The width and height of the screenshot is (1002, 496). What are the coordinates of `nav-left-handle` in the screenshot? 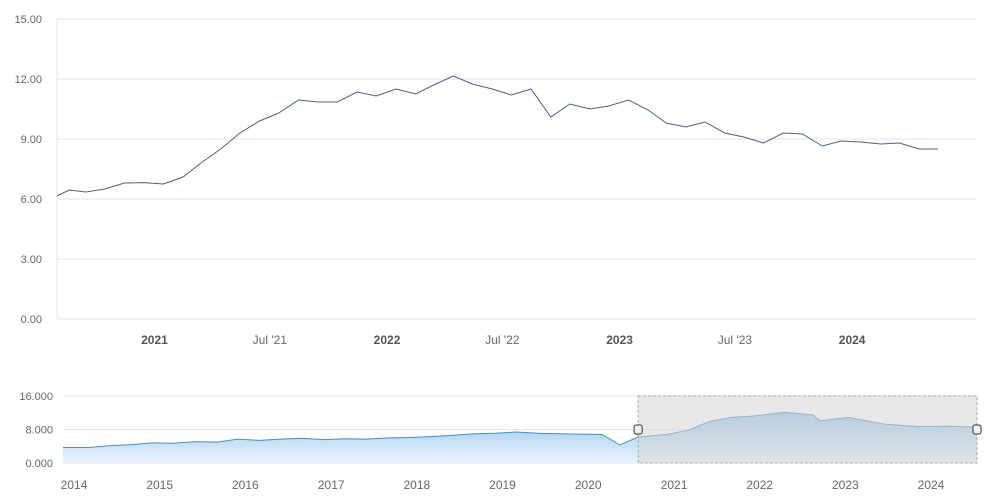 It's located at (638, 429).